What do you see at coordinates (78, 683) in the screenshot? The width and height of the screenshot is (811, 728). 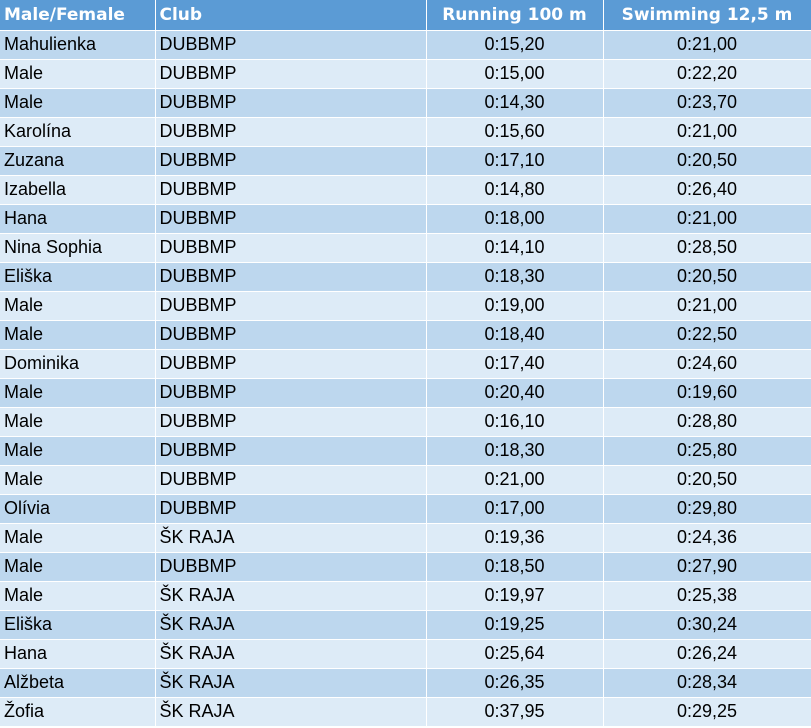 I see `cell-name: Alžbeta` at bounding box center [78, 683].